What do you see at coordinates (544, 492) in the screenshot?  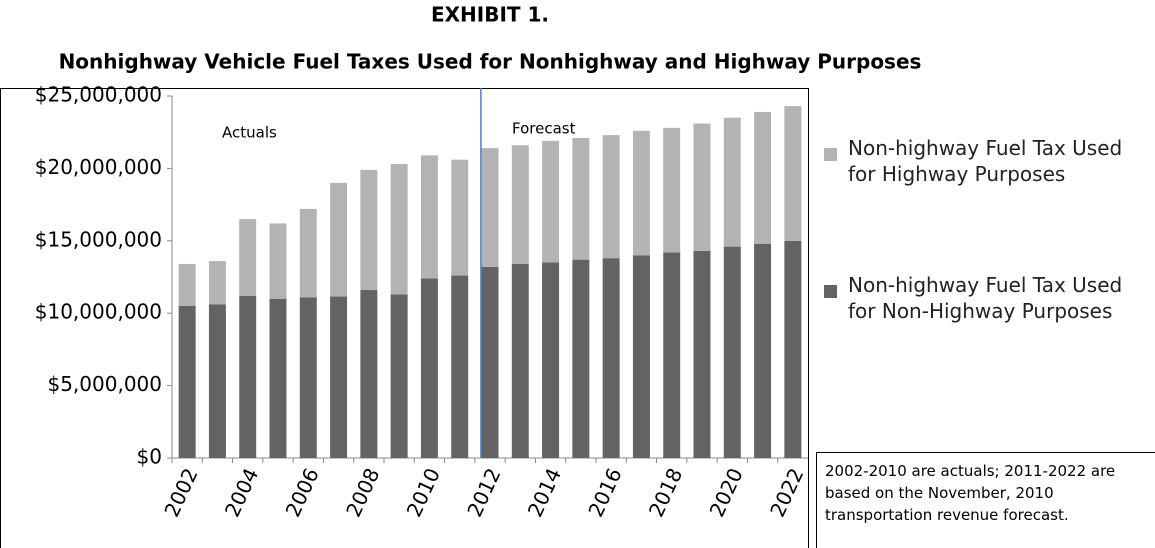 I see `x-tick-label: 2014` at bounding box center [544, 492].